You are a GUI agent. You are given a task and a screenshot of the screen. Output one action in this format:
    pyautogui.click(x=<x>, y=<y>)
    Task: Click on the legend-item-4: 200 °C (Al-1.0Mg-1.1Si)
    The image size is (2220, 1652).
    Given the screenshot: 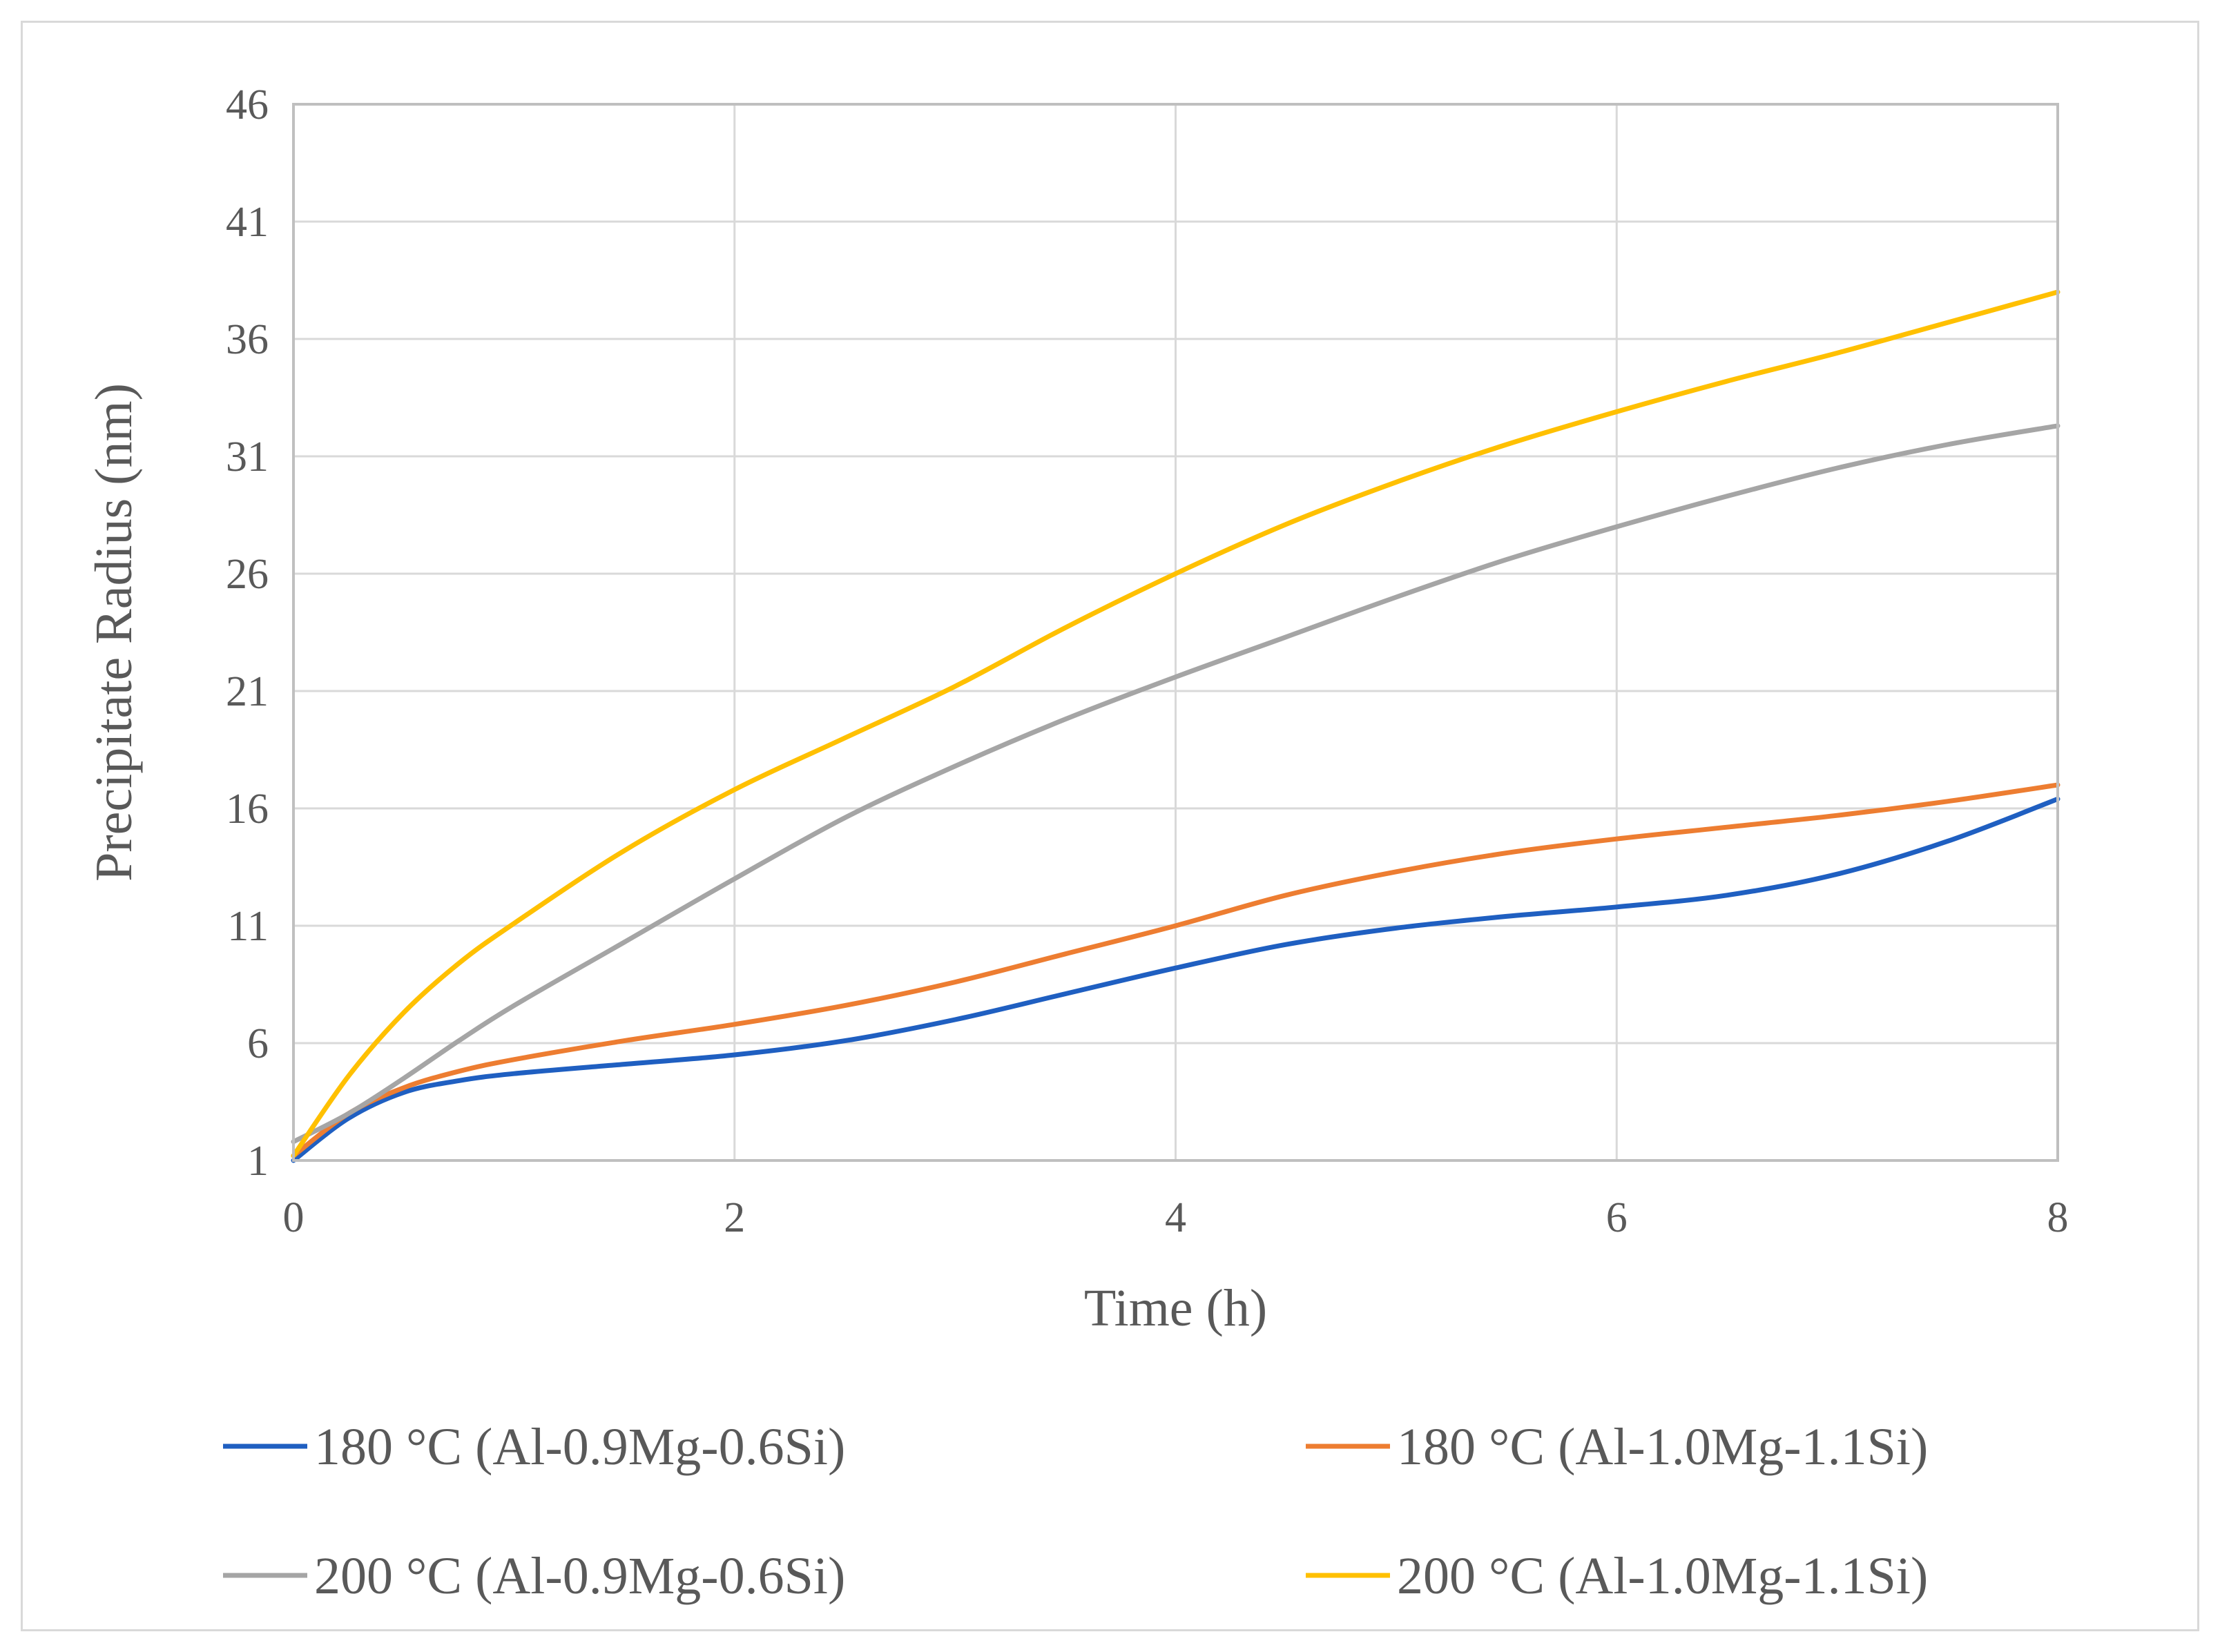 What is the action you would take?
    pyautogui.click(x=1617, y=1576)
    